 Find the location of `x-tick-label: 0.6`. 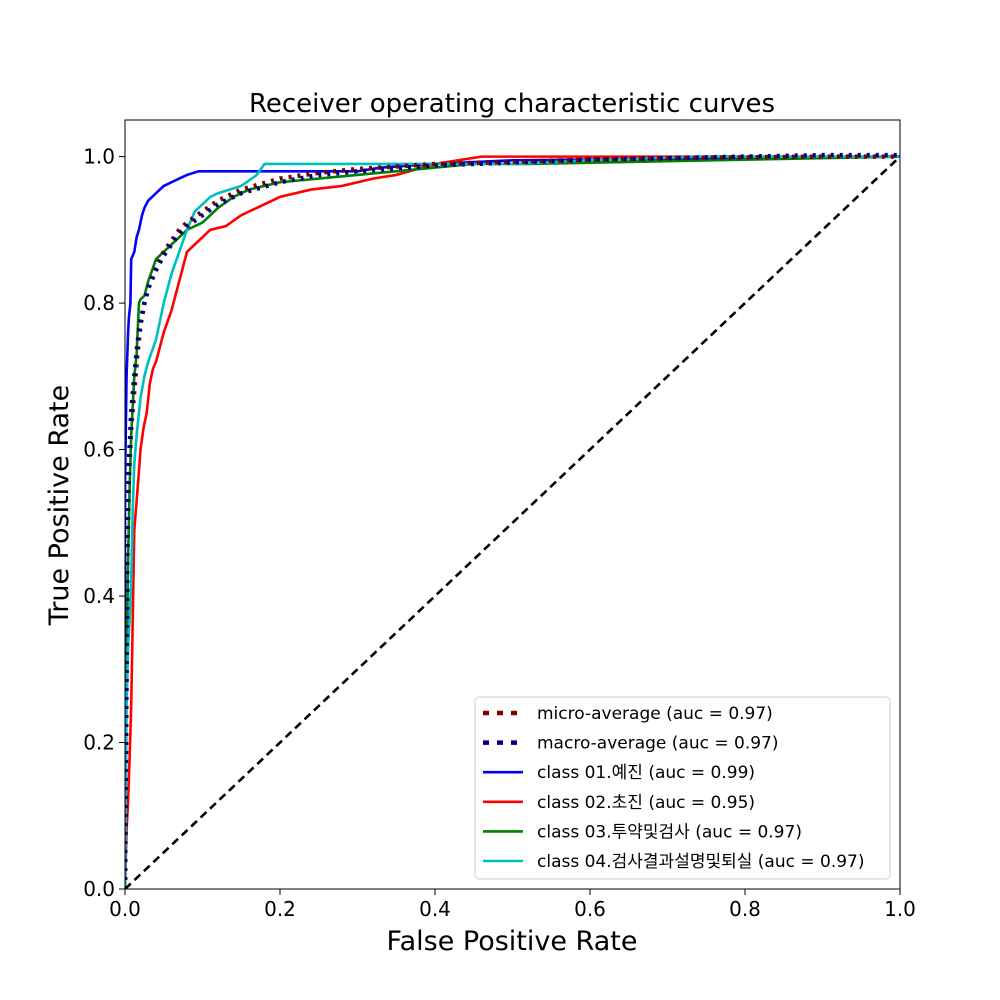

x-tick-label: 0.6 is located at coordinates (590, 909).